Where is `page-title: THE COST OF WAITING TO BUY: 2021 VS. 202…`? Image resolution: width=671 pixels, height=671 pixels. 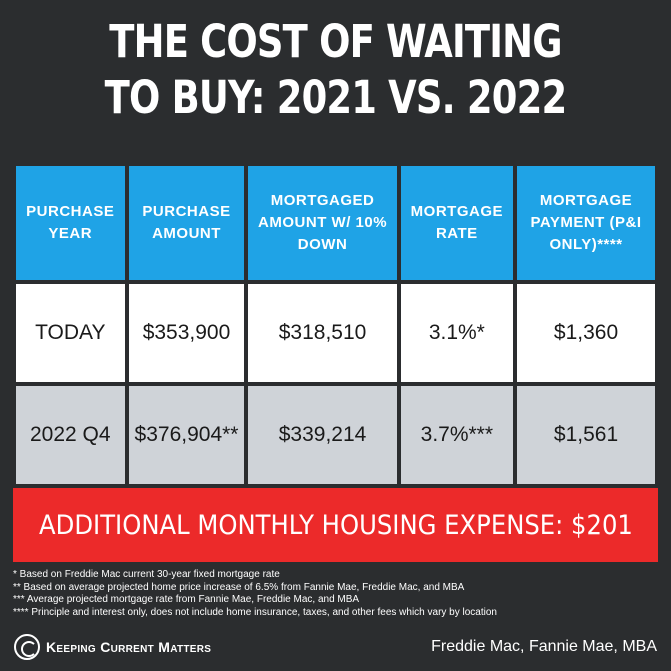 page-title: THE COST OF WAITING TO BUY: 2021 VS. 202… is located at coordinates (335, 70).